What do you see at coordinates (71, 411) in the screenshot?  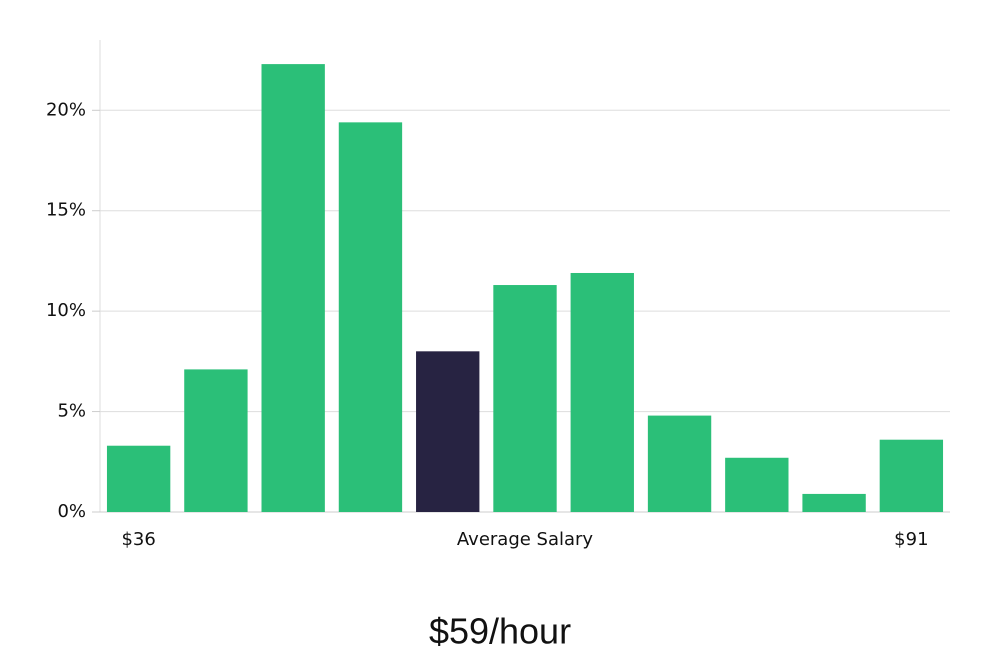 I see `y-tick-label: 5%` at bounding box center [71, 411].